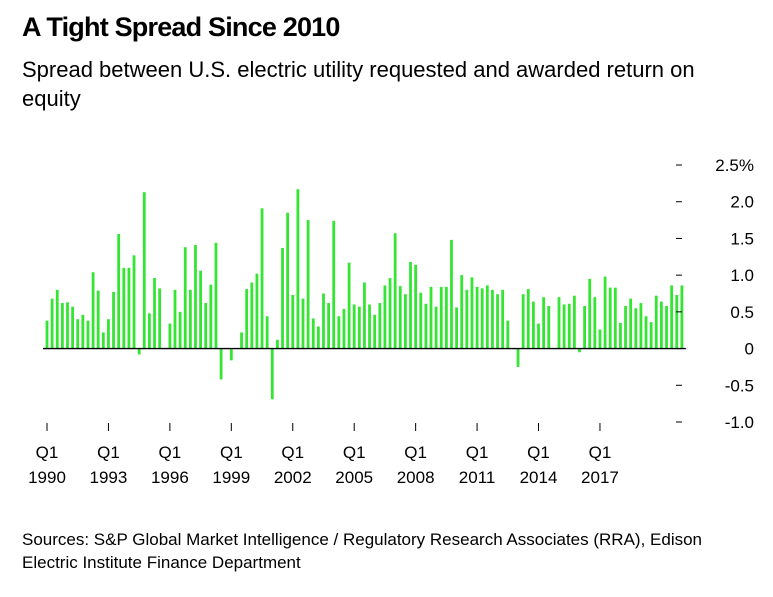  I want to click on x-tick-label-year: 2002, so click(293, 477).